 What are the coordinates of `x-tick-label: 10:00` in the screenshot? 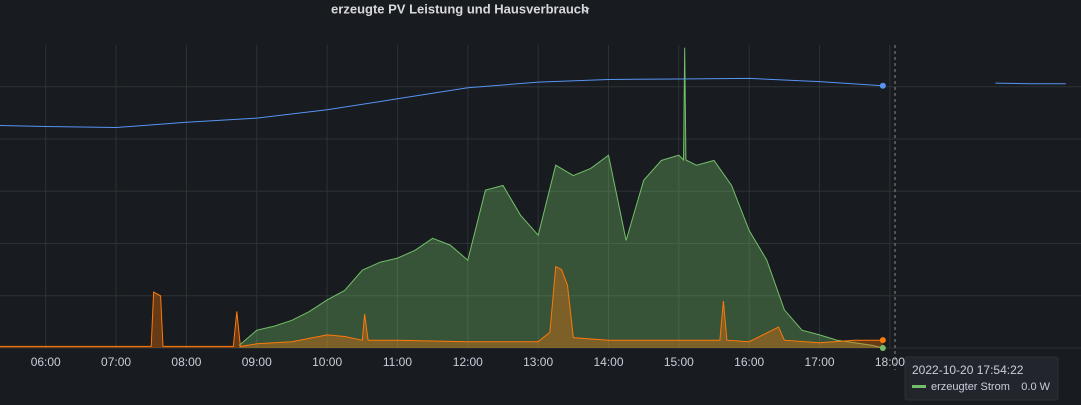 It's located at (327, 362).